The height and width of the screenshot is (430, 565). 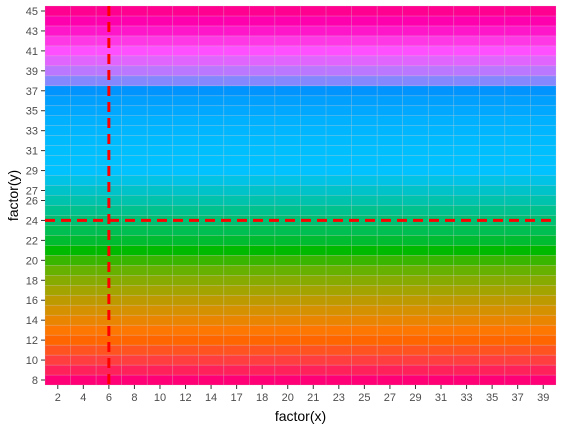 What do you see at coordinates (237, 398) in the screenshot?
I see `x-tick-label: 17` at bounding box center [237, 398].